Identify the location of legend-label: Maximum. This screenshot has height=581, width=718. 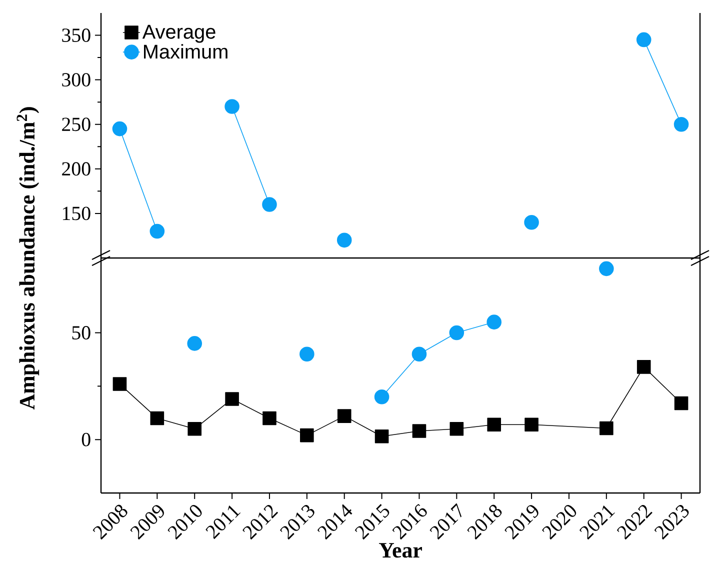
(186, 51).